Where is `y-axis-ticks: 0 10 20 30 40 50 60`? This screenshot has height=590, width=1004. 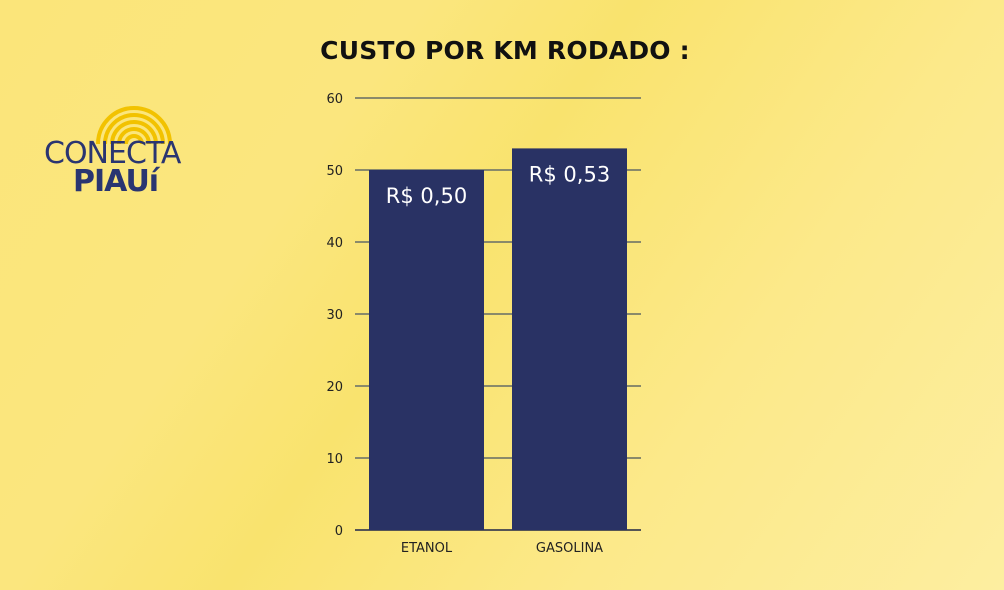 y-axis-ticks: 0 10 20 30 40 50 60 is located at coordinates (334, 315).